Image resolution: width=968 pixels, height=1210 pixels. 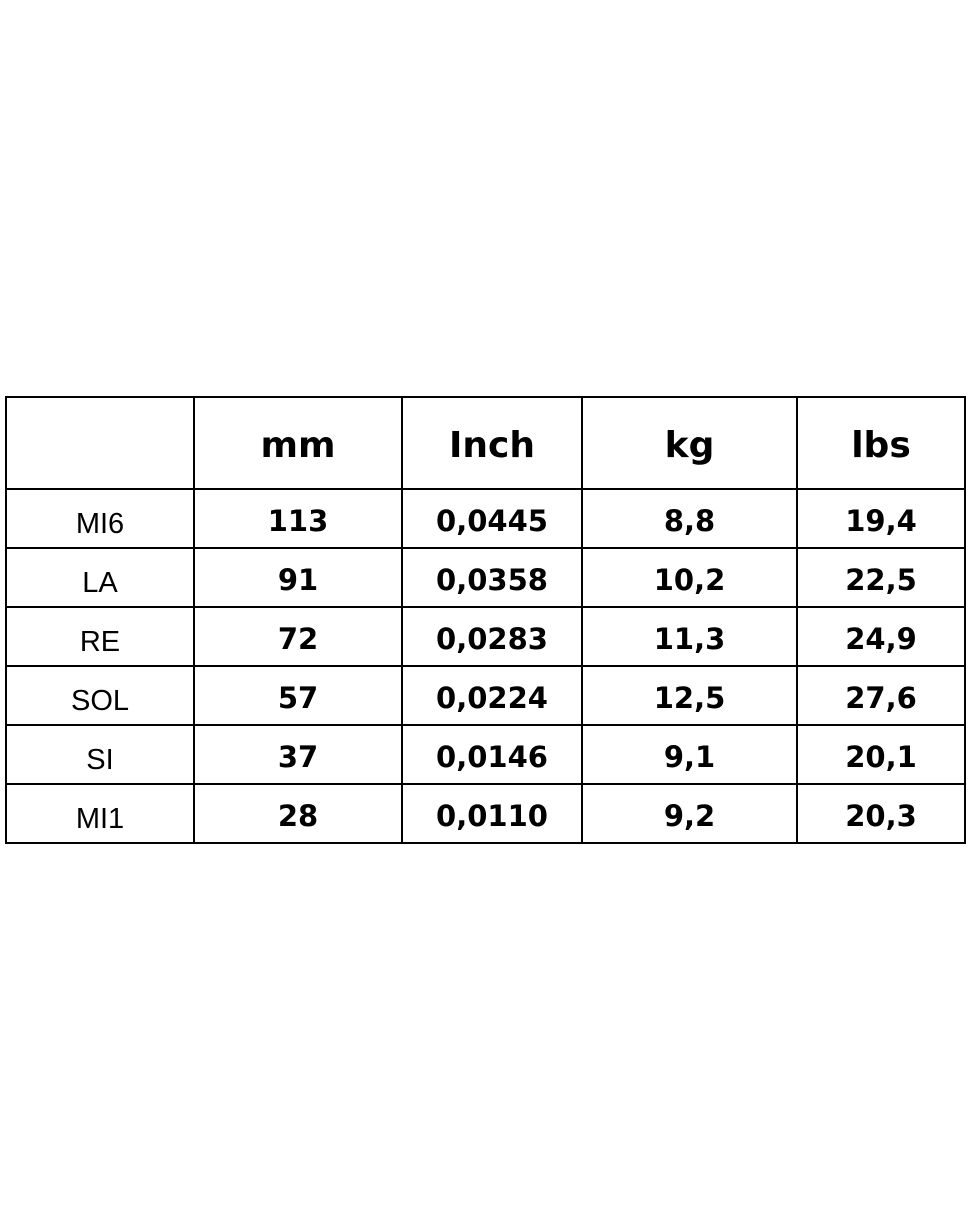 What do you see at coordinates (492, 636) in the screenshot?
I see `value-cell: 0,0283` at bounding box center [492, 636].